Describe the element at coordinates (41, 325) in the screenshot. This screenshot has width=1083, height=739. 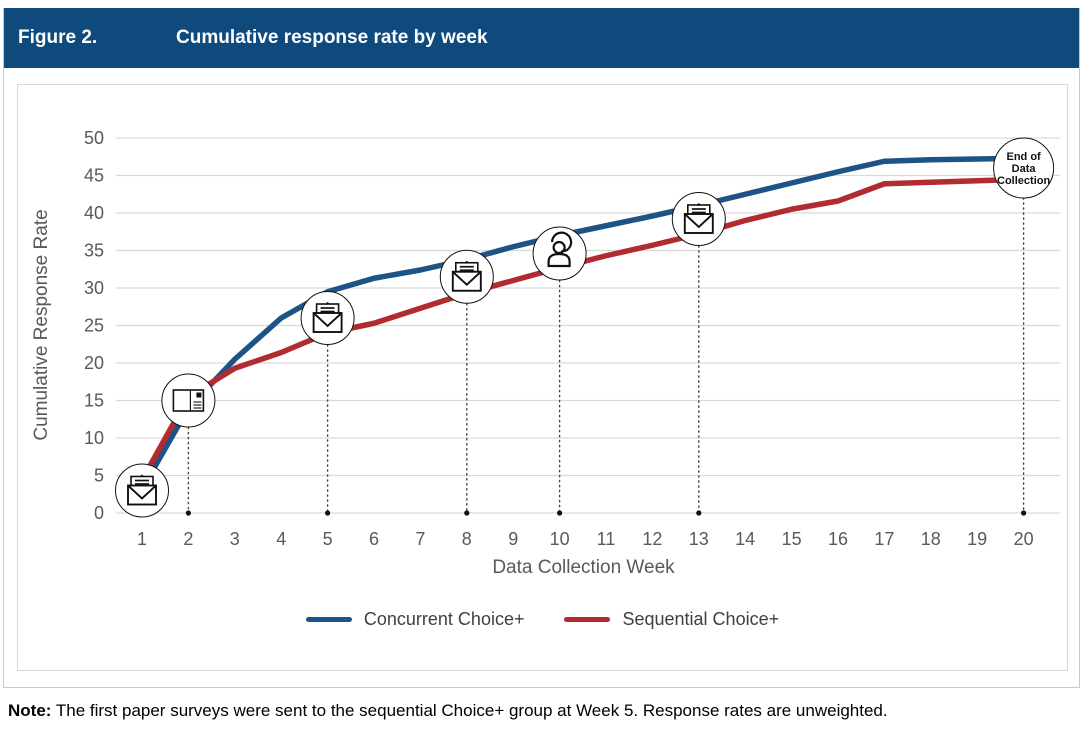
I see `y-axis-title: Cumulative Response Rate` at that location.